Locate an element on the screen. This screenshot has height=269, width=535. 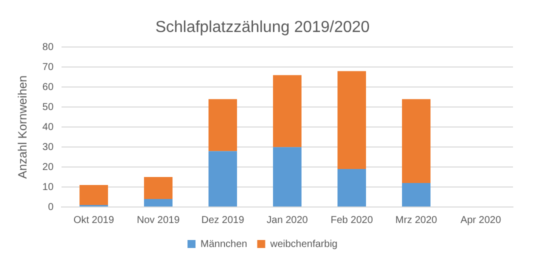
y-tick-label: 80 is located at coordinates (48, 47).